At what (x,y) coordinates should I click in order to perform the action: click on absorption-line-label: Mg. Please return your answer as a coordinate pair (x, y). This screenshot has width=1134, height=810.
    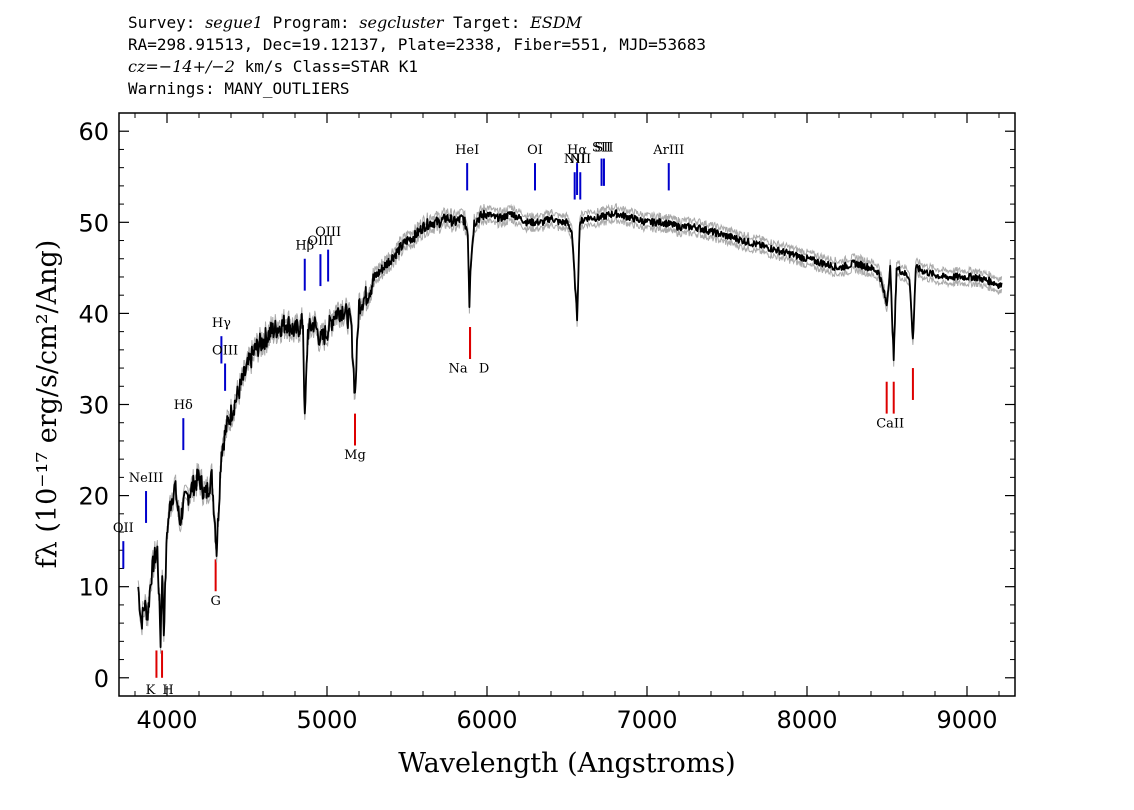
    Looking at the image, I should click on (355, 455).